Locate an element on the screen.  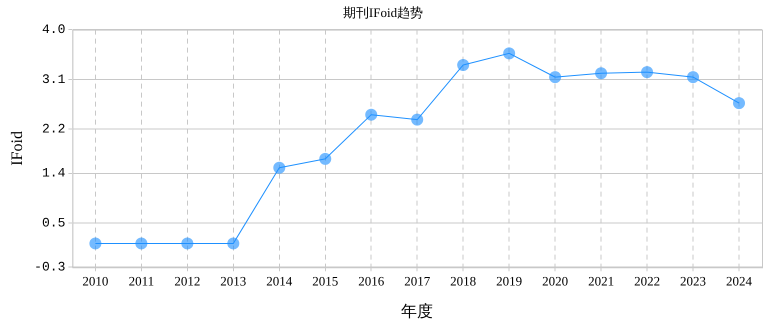
x-tick-label: 2010 is located at coordinates (95, 280).